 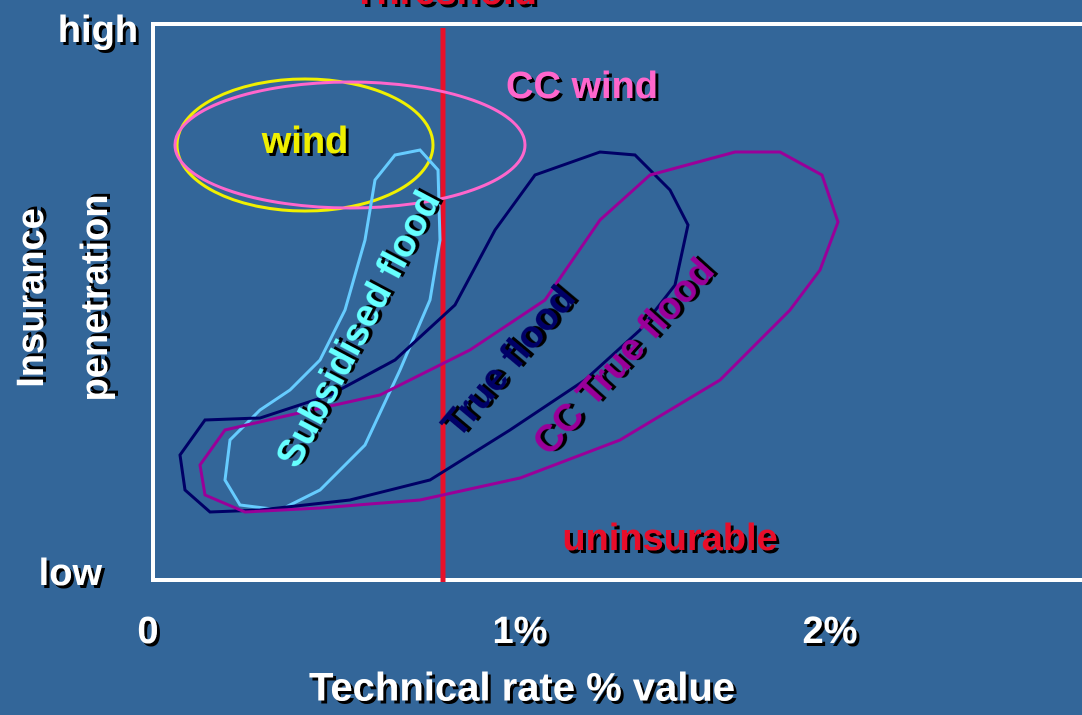 What do you see at coordinates (522, 688) in the screenshot?
I see `x-axis-label: Technical rate % value` at bounding box center [522, 688].